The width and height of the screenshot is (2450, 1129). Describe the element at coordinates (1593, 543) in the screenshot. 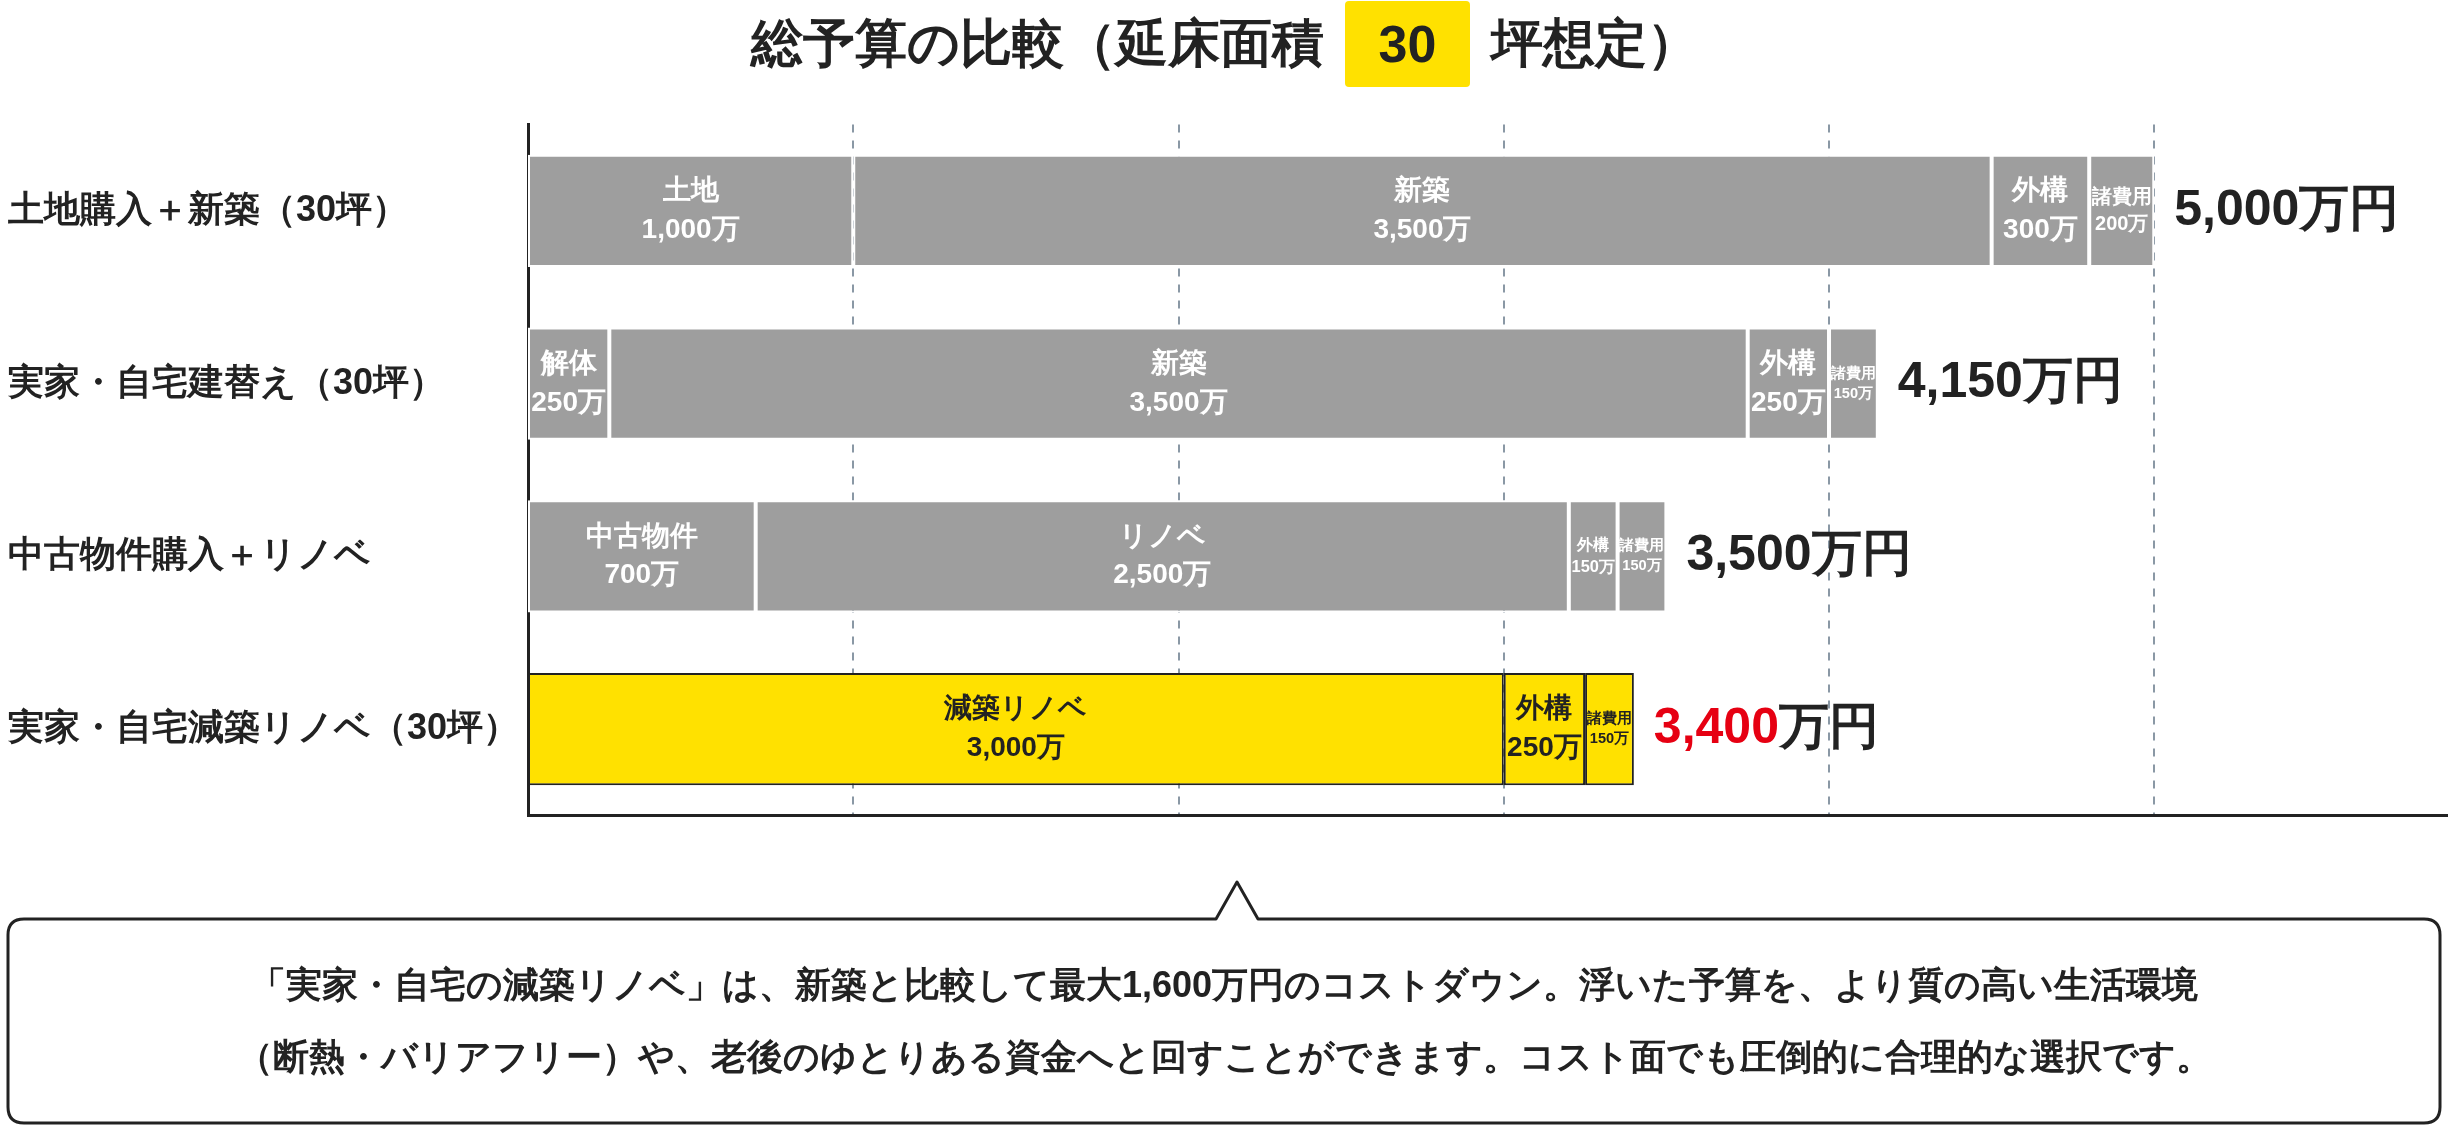

I see `series-label: 外構` at that location.